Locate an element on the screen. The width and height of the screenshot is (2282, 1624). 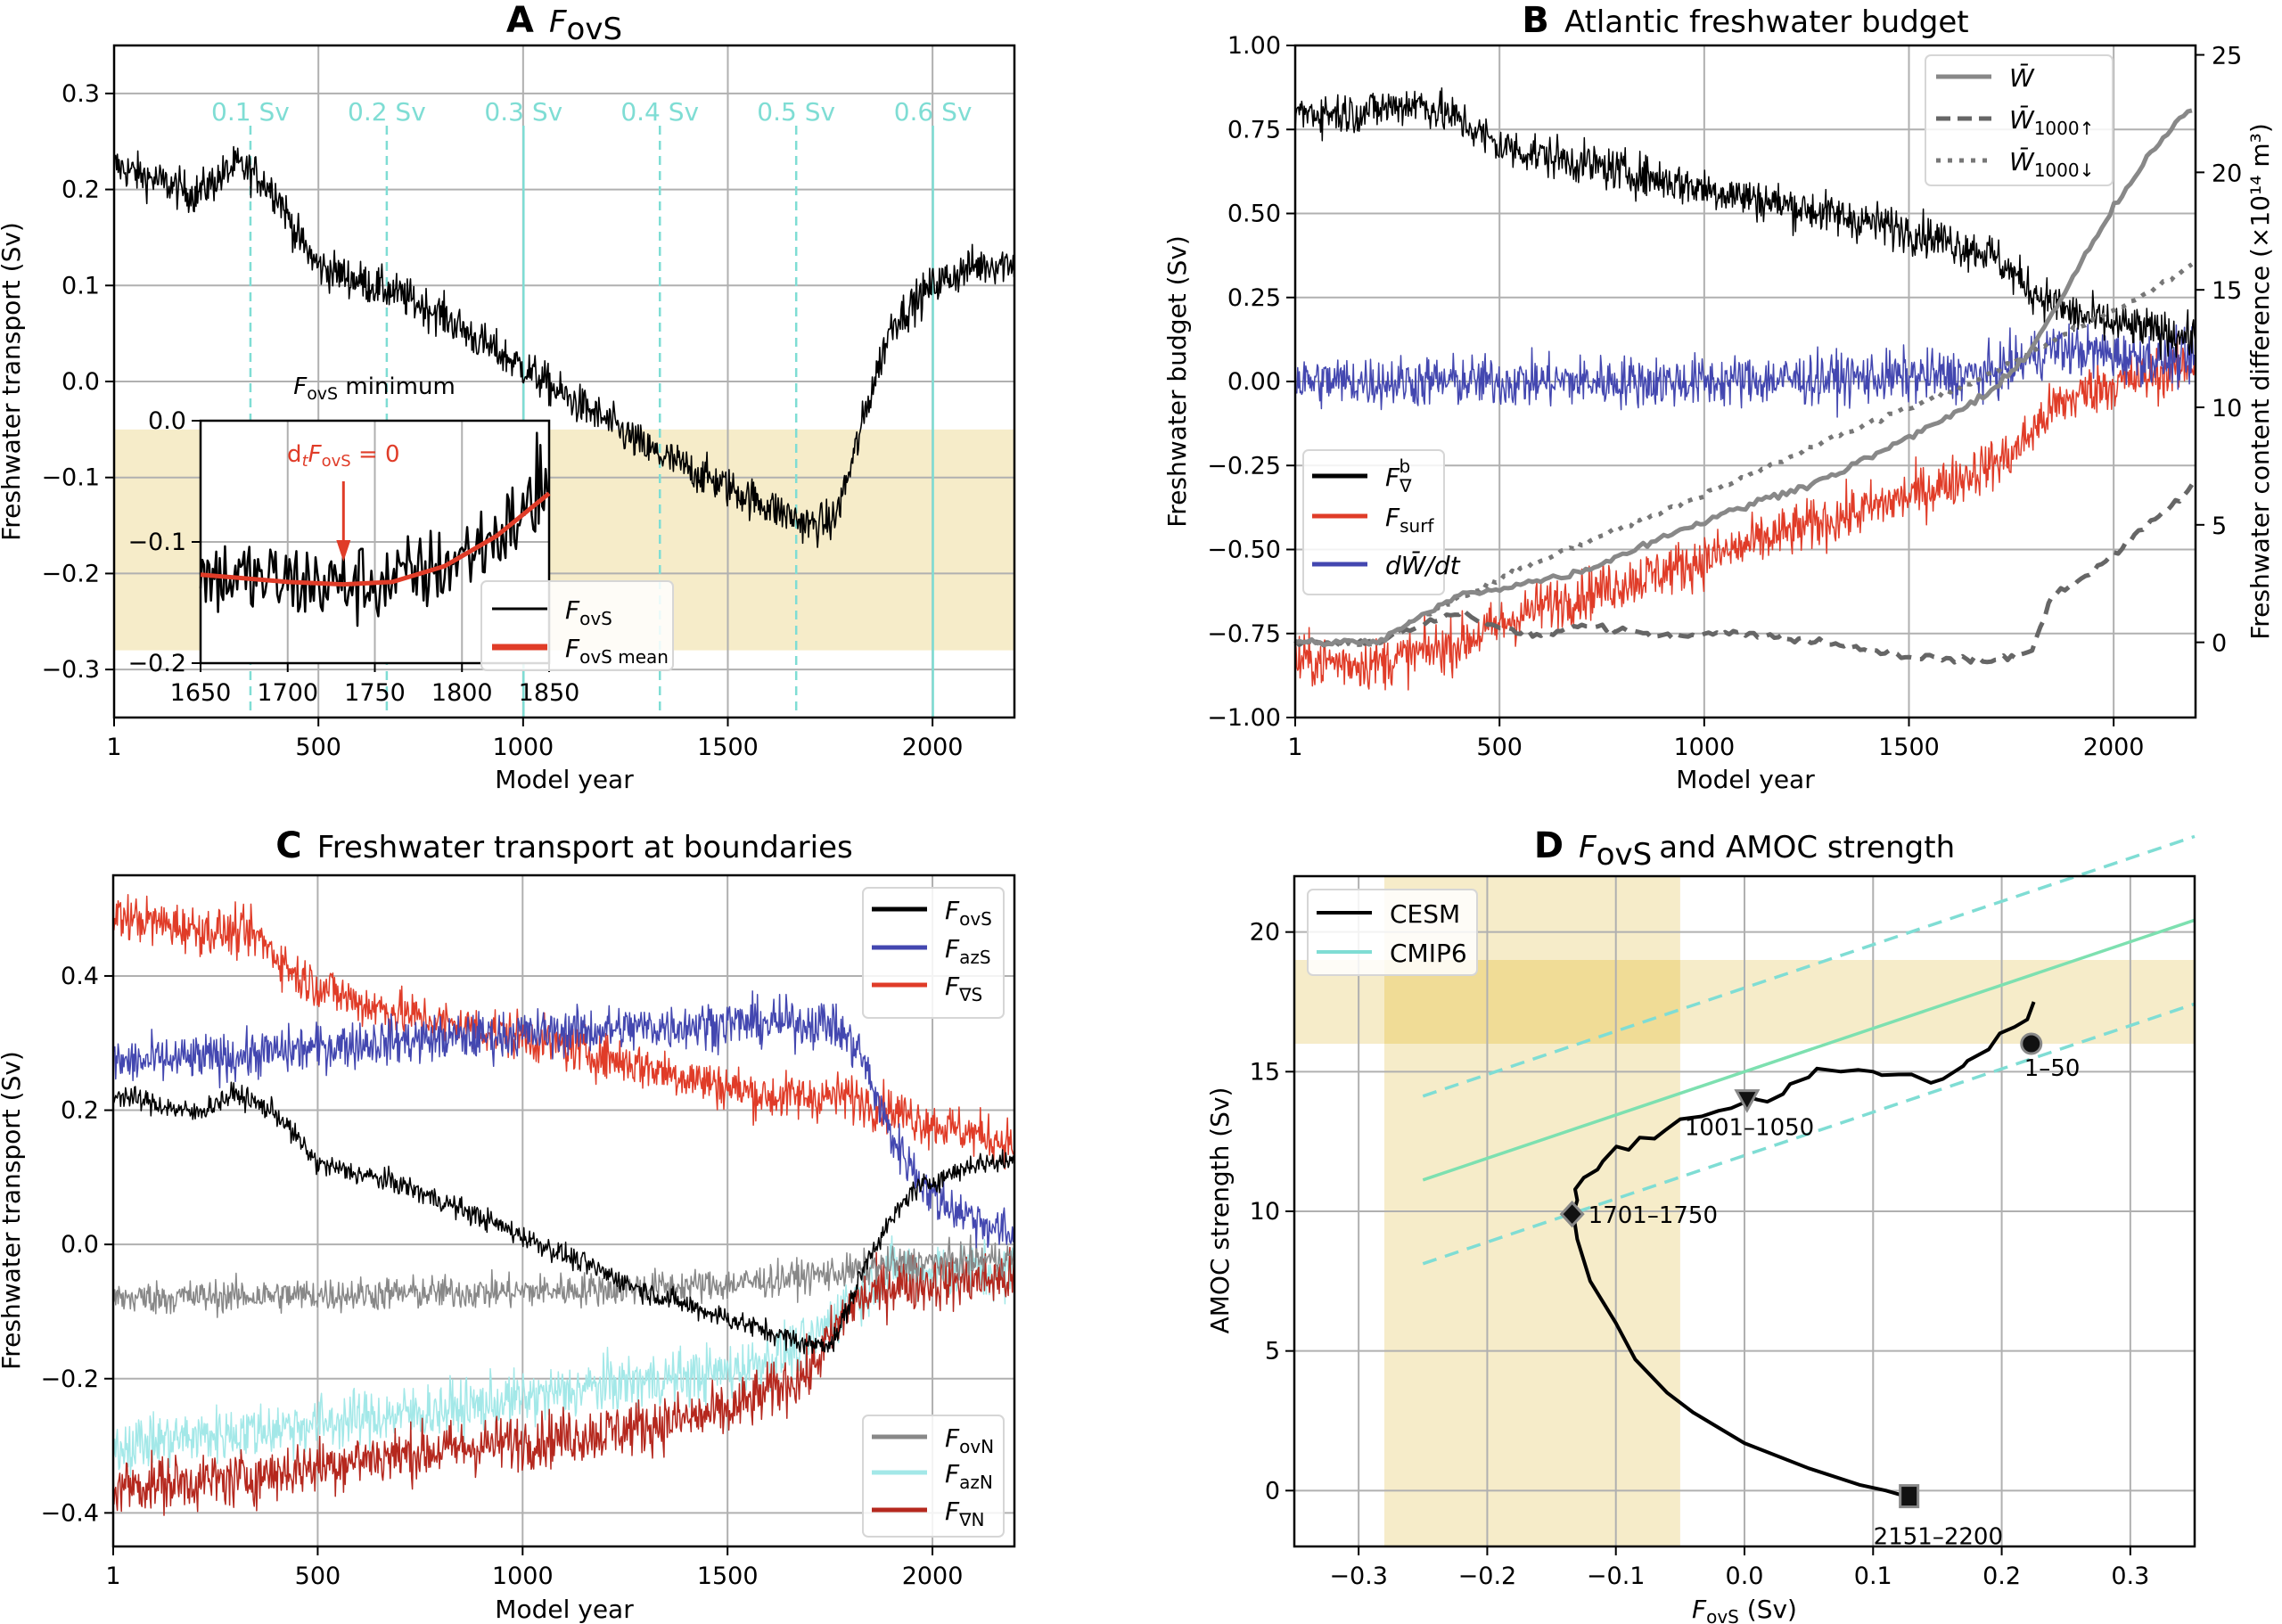
y-tick-label: 20 is located at coordinates (1265, 933).